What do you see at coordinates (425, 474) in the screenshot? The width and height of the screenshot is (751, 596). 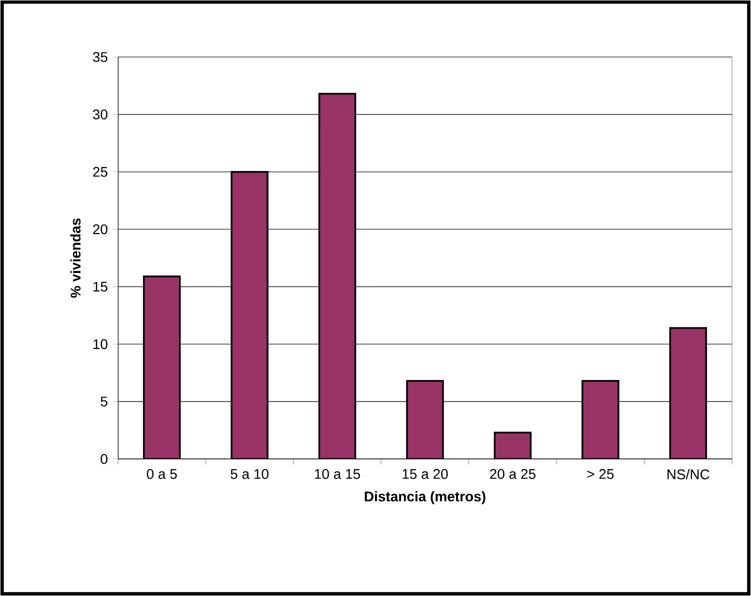 I see `x-tick-label: 15 a 20` at bounding box center [425, 474].